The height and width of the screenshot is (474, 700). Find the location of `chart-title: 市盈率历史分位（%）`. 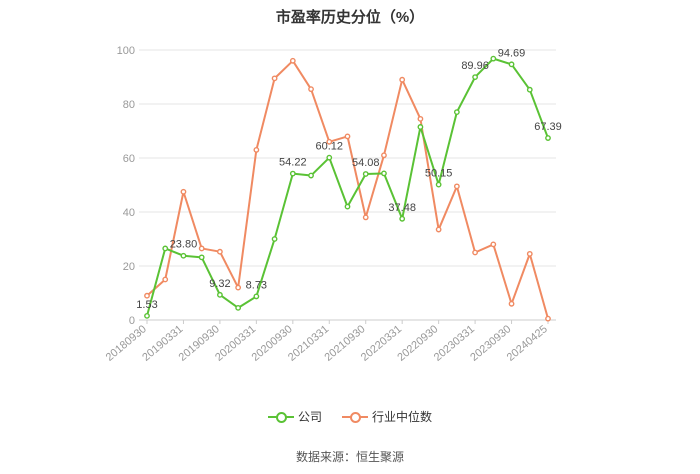

chart-title: 市盈率历史分位（%） is located at coordinates (350, 17).